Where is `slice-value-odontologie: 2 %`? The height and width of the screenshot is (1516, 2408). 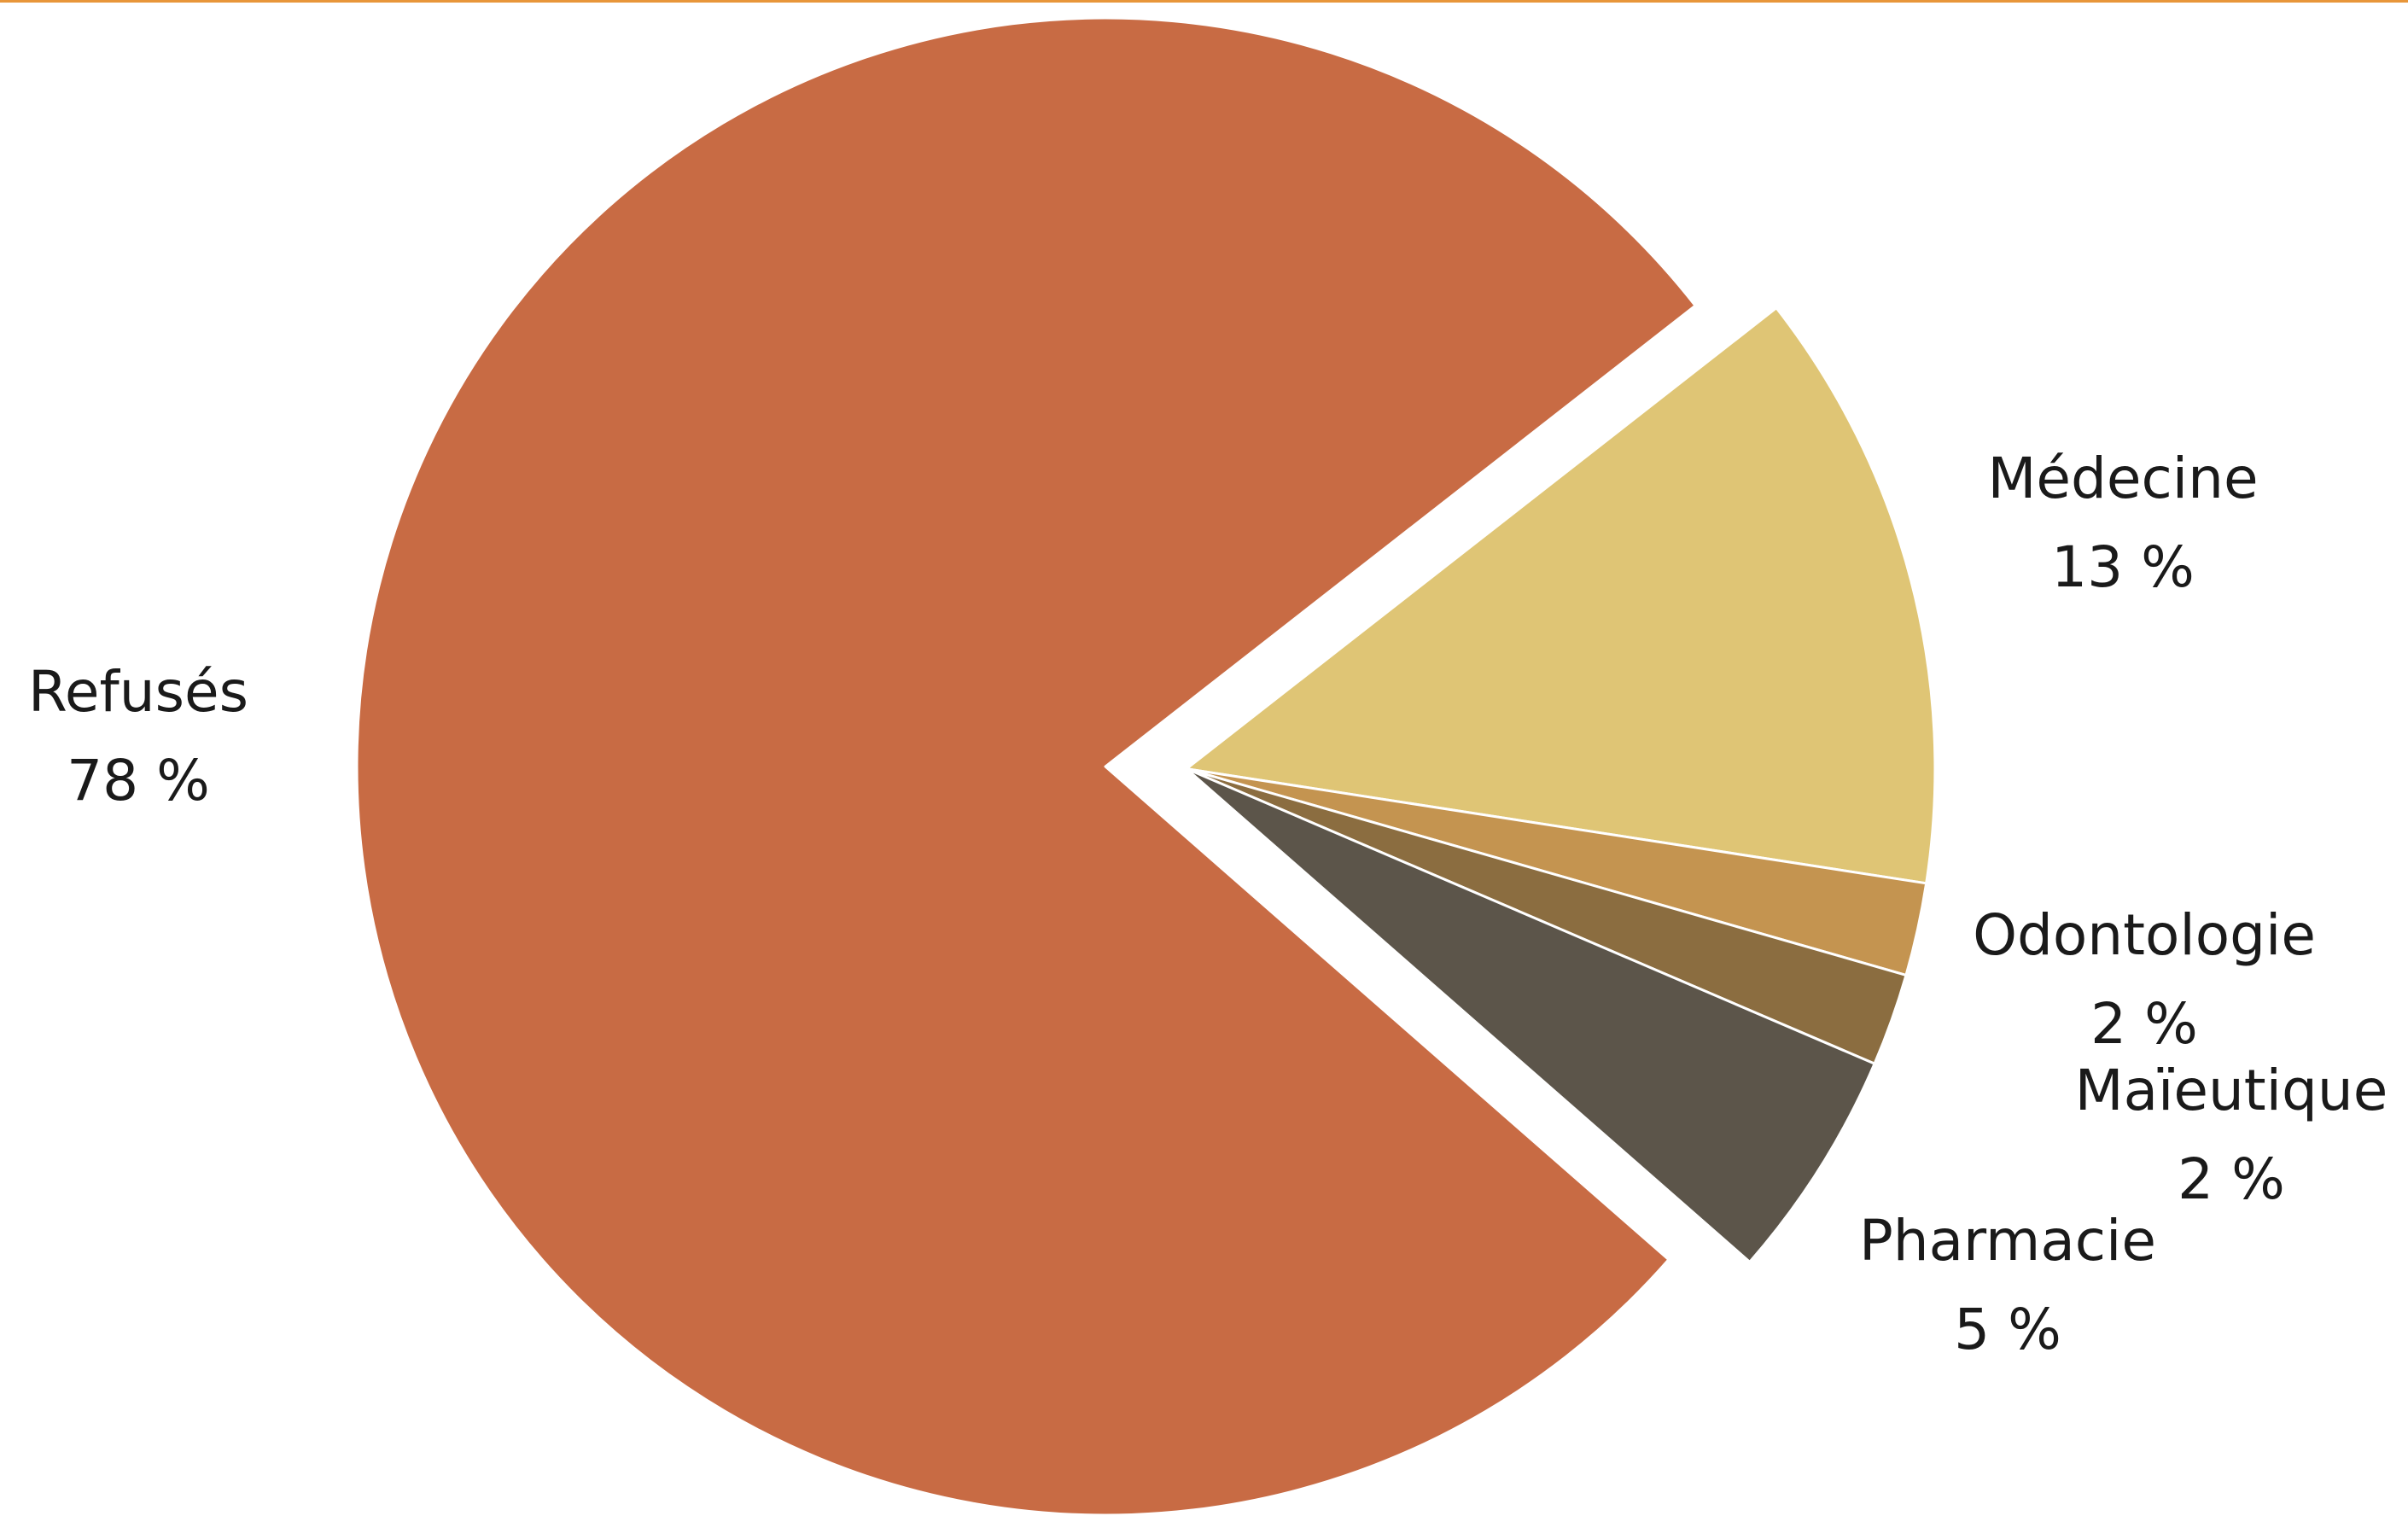 slice-value-odontologie: 2 % is located at coordinates (2144, 1024).